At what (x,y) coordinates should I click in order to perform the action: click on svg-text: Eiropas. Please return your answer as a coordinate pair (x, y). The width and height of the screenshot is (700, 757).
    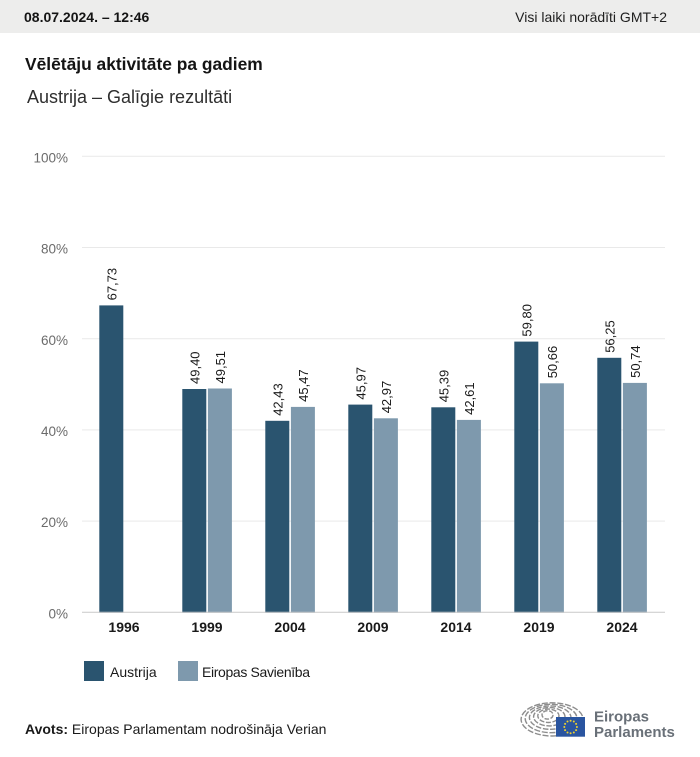
    Looking at the image, I should click on (621, 716).